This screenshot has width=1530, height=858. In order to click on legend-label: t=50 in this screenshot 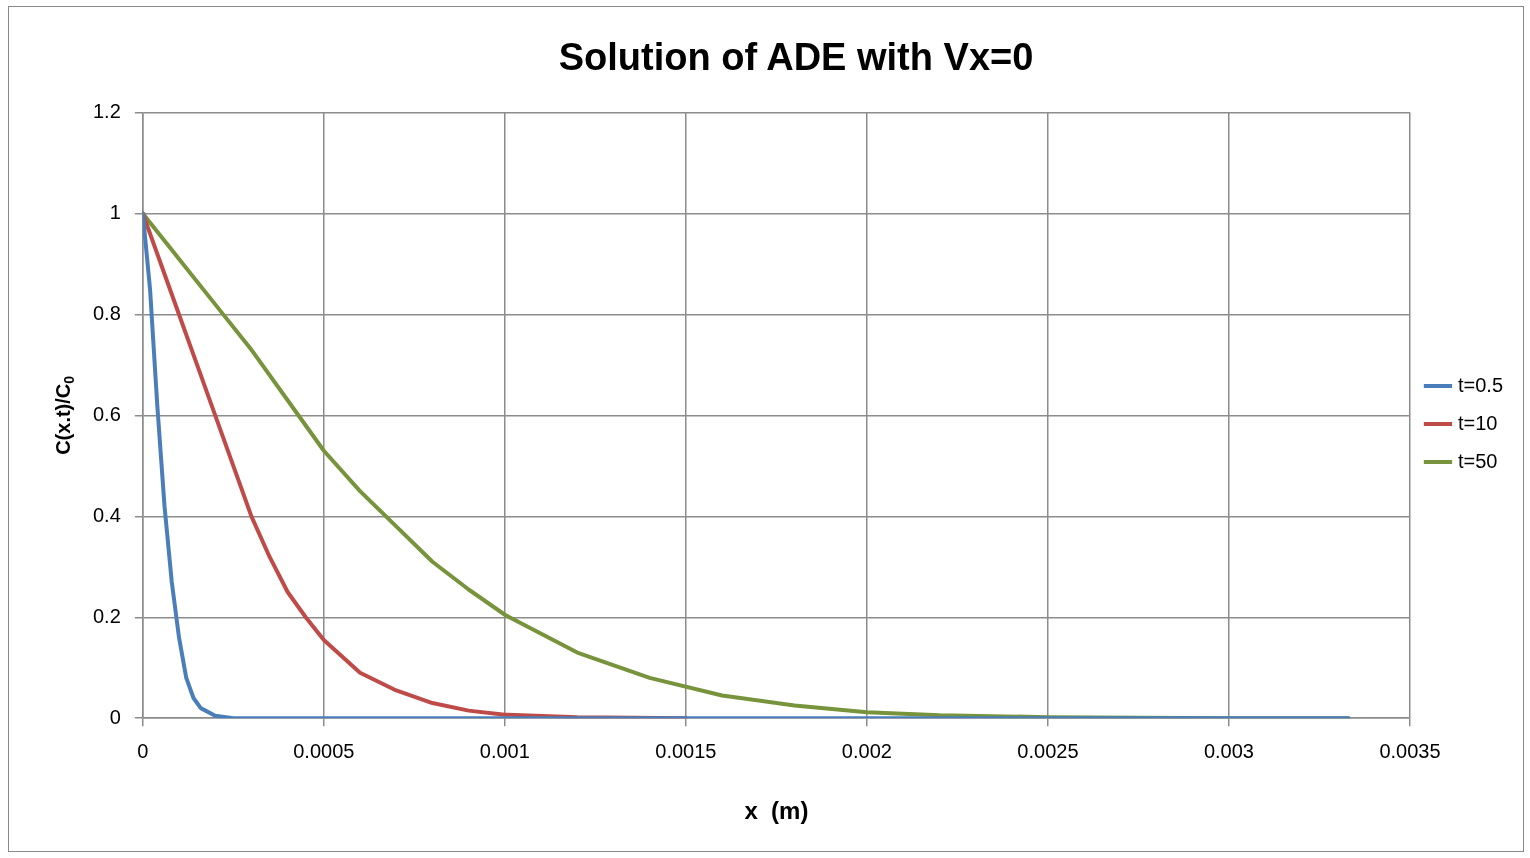, I will do `click(1477, 460)`.